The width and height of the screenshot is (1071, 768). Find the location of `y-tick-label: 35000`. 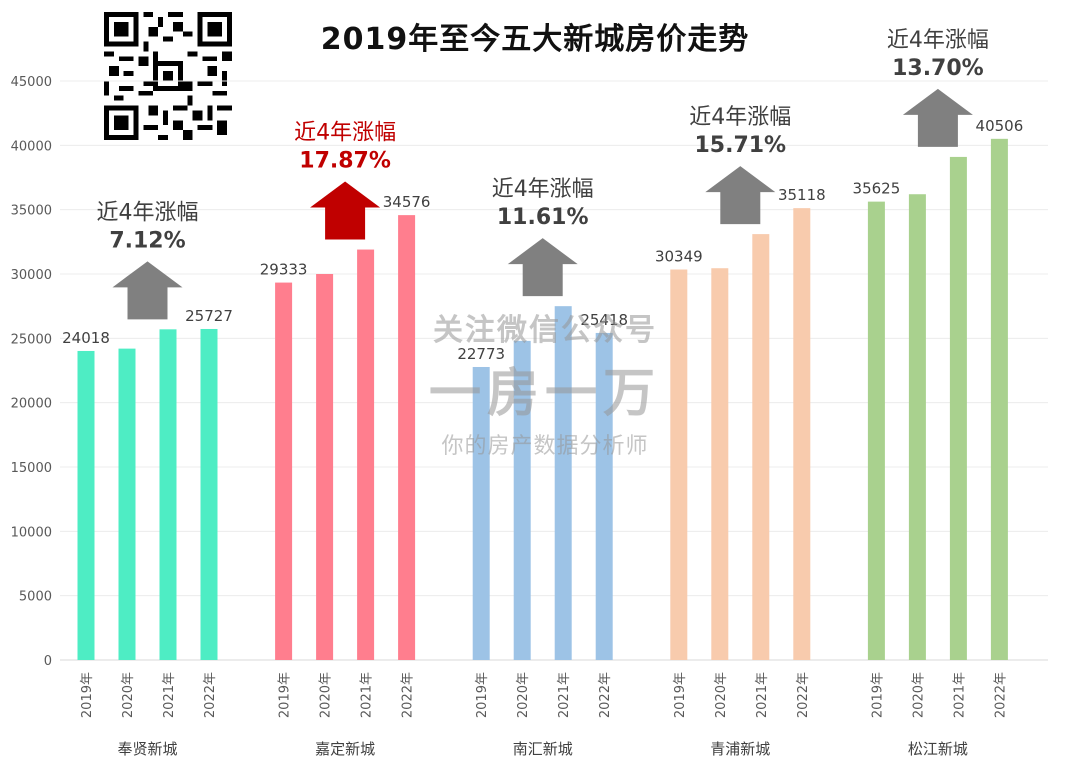

y-tick-label: 35000 is located at coordinates (31, 211).